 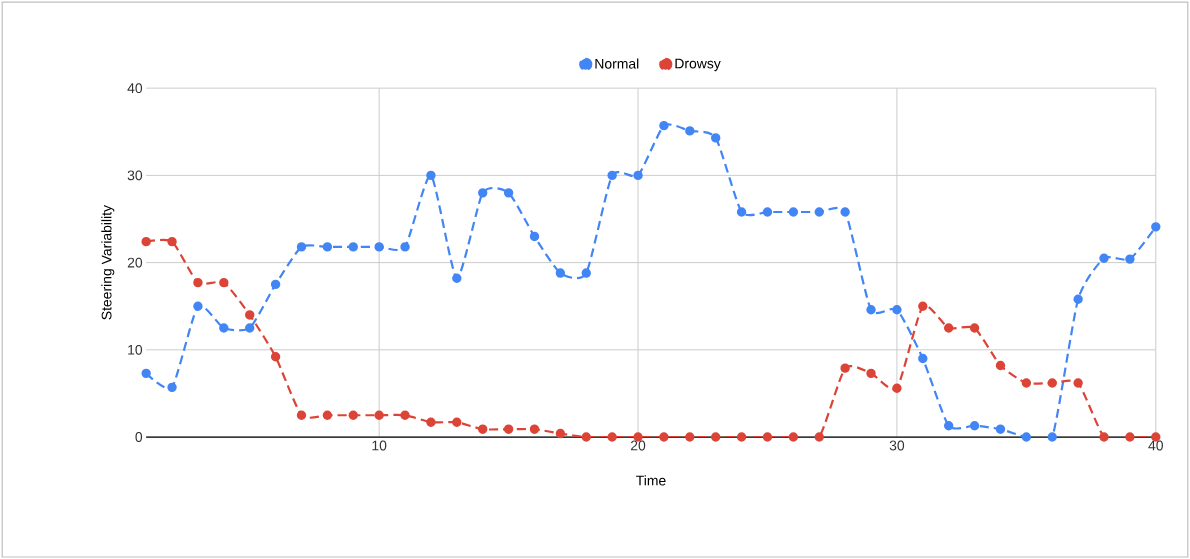 I want to click on x-tick-label: 40, so click(x=1155, y=445).